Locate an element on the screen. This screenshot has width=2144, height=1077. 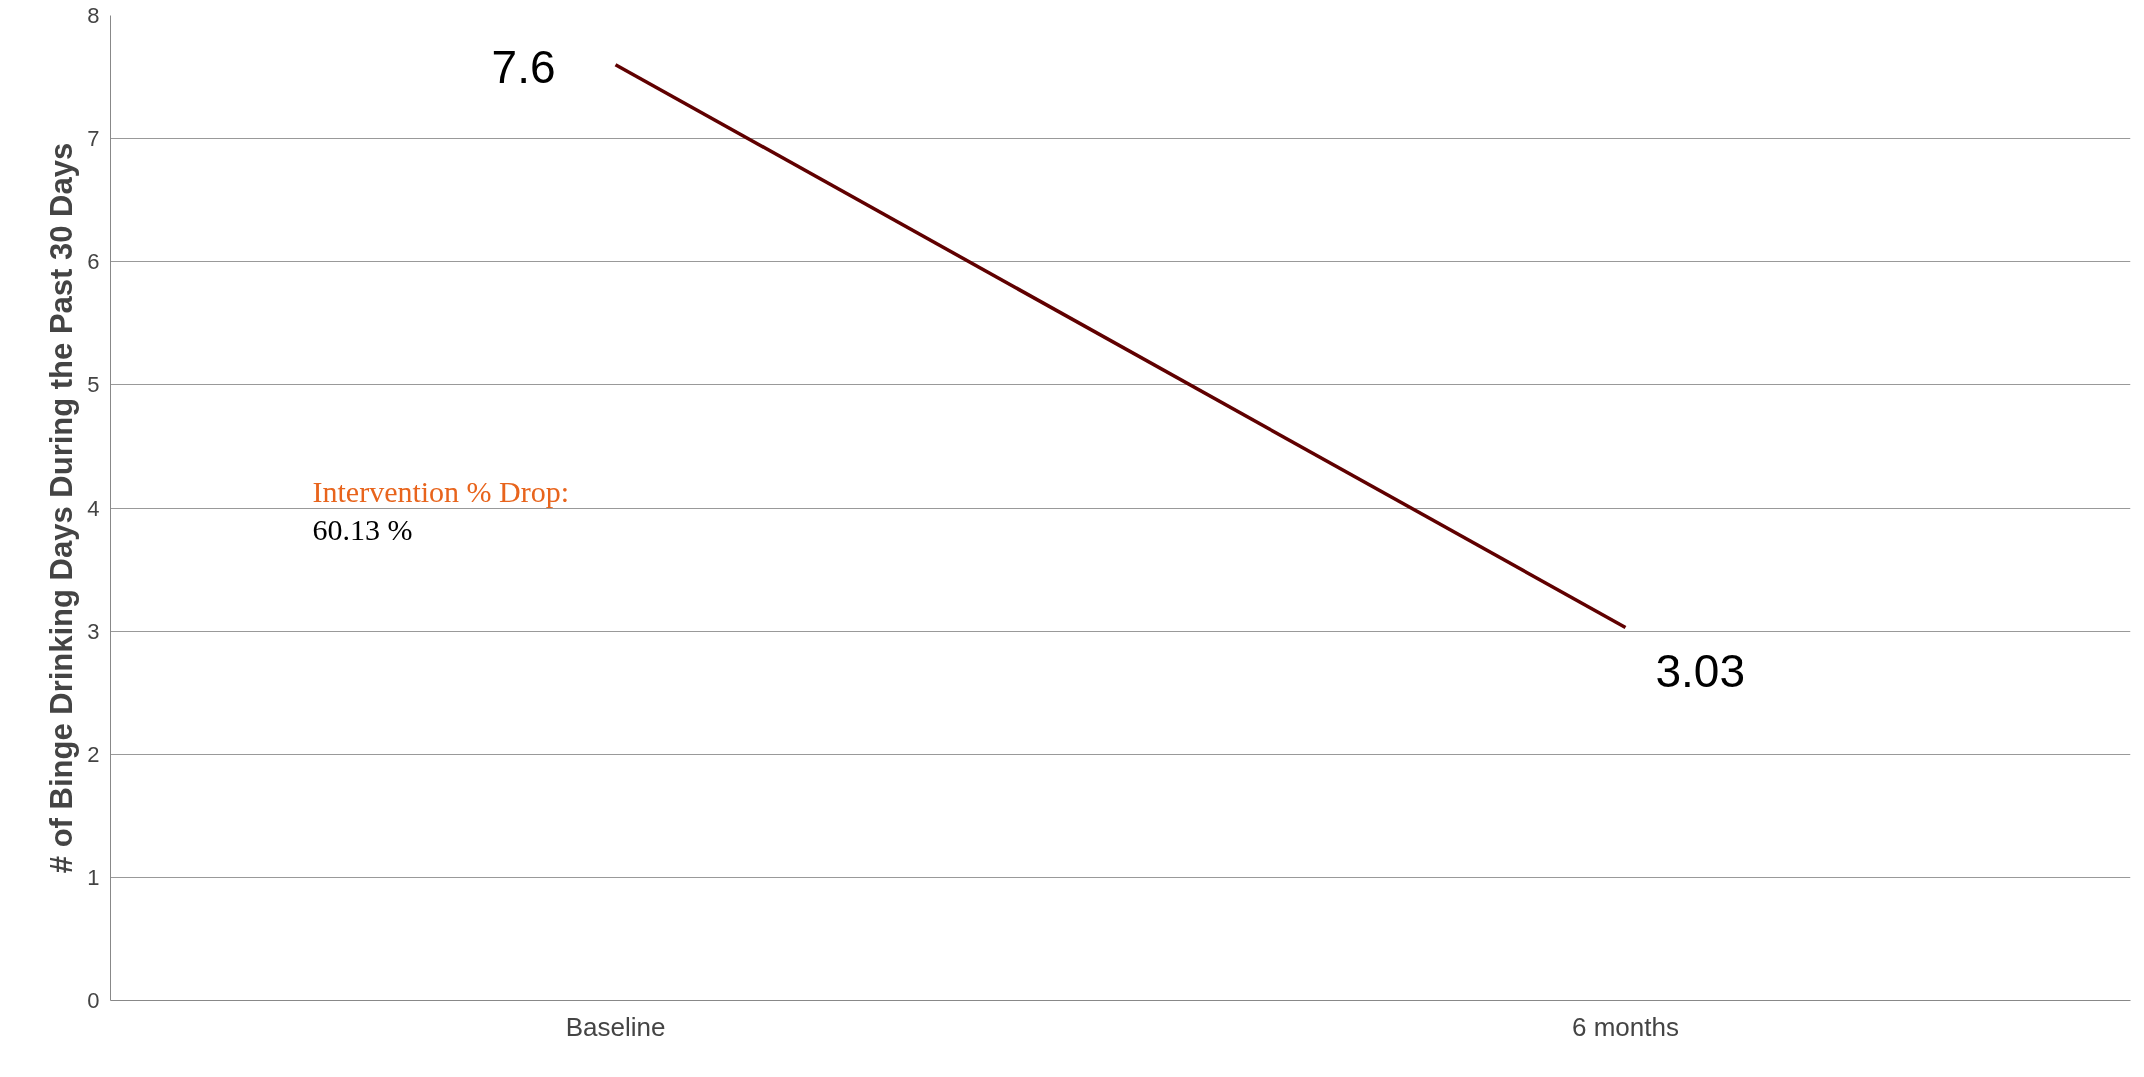
data-label: 7.6 is located at coordinates (523, 66).